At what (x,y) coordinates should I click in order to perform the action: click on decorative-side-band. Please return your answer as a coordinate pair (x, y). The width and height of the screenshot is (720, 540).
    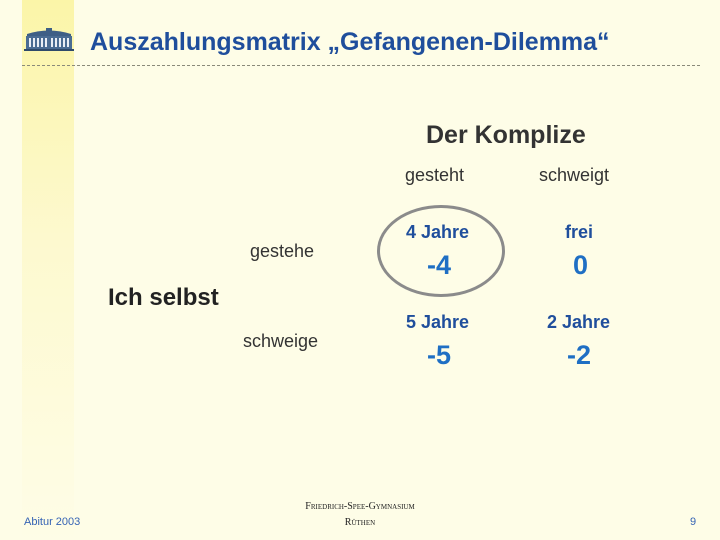
    Looking at the image, I should click on (48, 270).